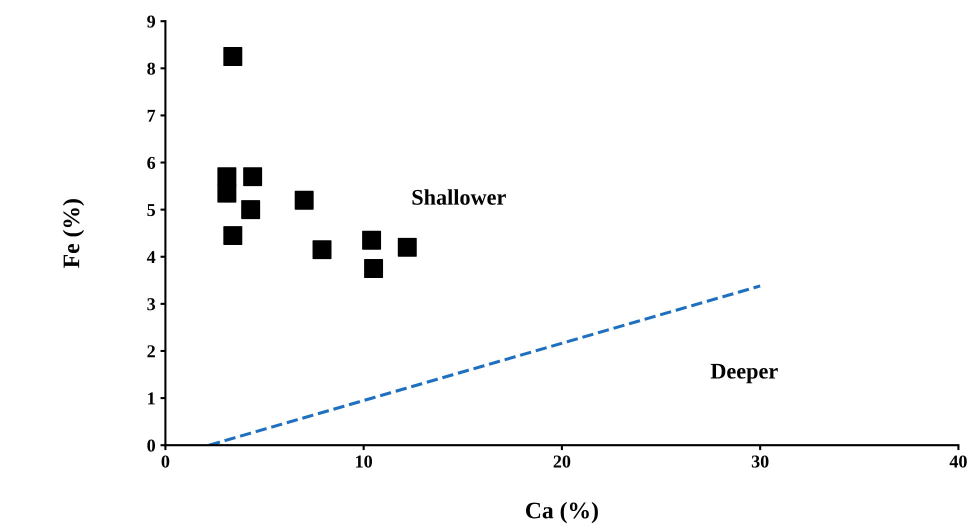 The image size is (973, 530). What do you see at coordinates (364, 461) in the screenshot?
I see `x-tick-label: 10` at bounding box center [364, 461].